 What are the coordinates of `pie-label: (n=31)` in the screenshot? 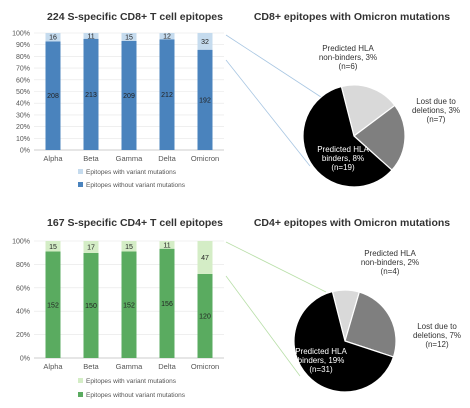 It's located at (321, 369).